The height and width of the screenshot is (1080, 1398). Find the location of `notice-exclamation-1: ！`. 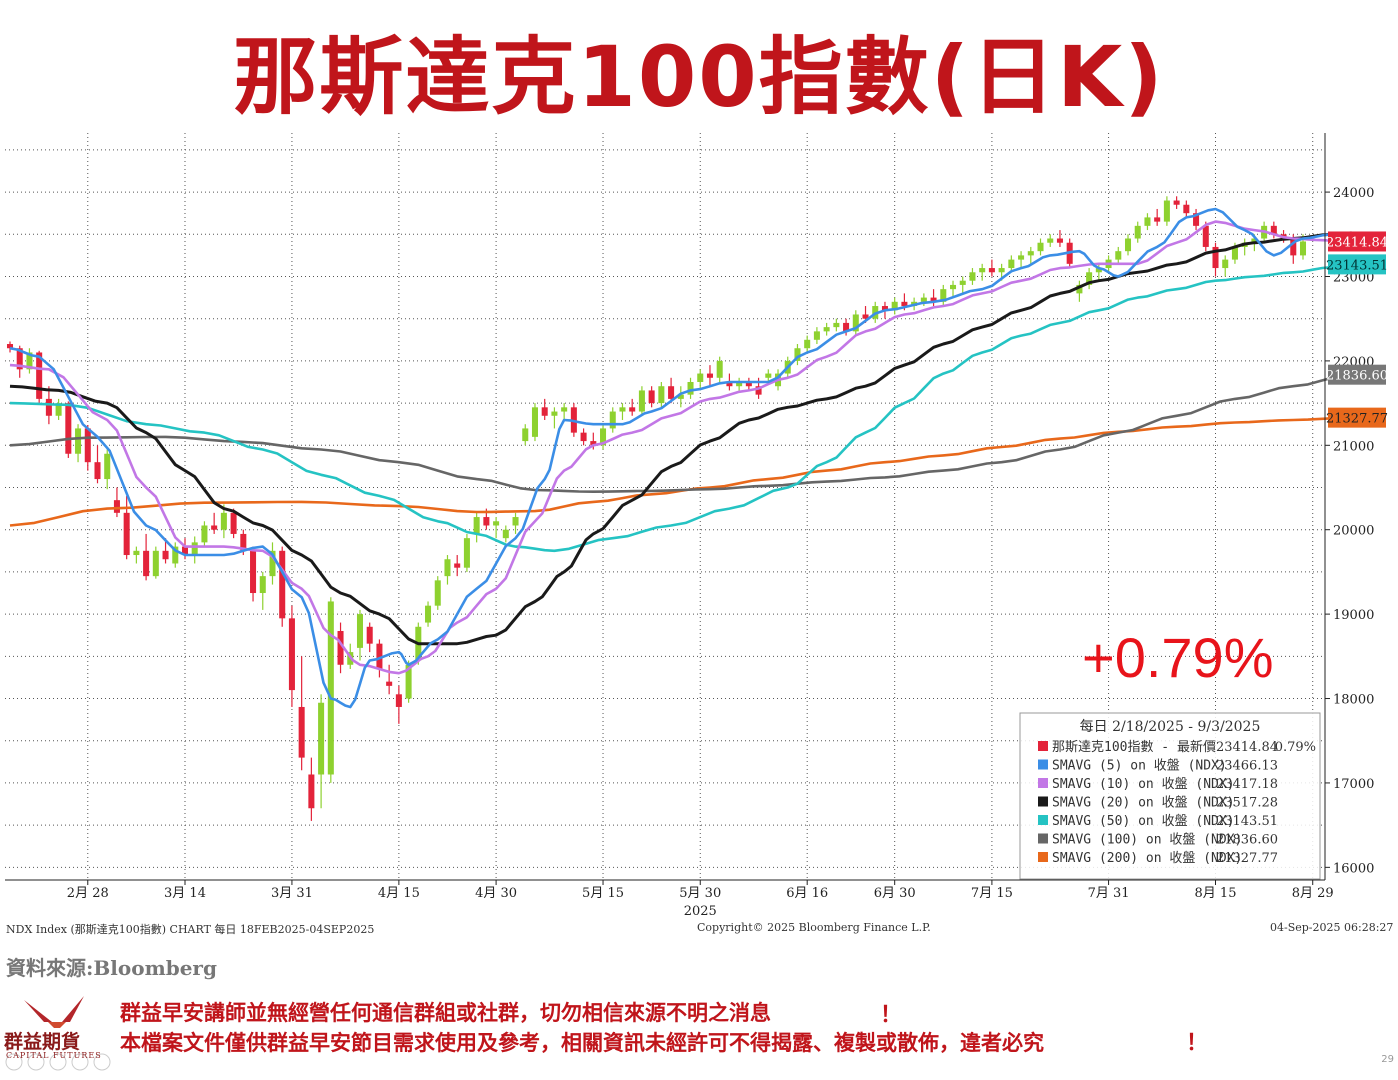

notice-exclamation-1: ！ is located at coordinates (891, 1015).